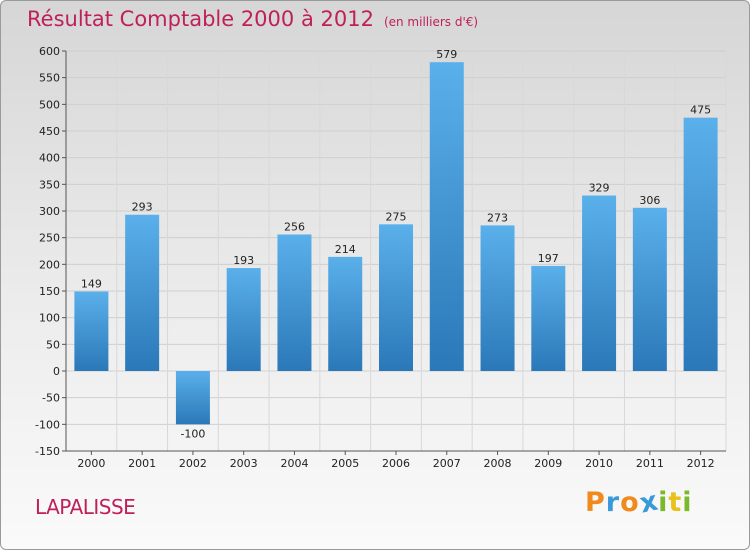 The width and height of the screenshot is (750, 550). Describe the element at coordinates (49, 184) in the screenshot. I see `y-tick-label: 350` at that location.